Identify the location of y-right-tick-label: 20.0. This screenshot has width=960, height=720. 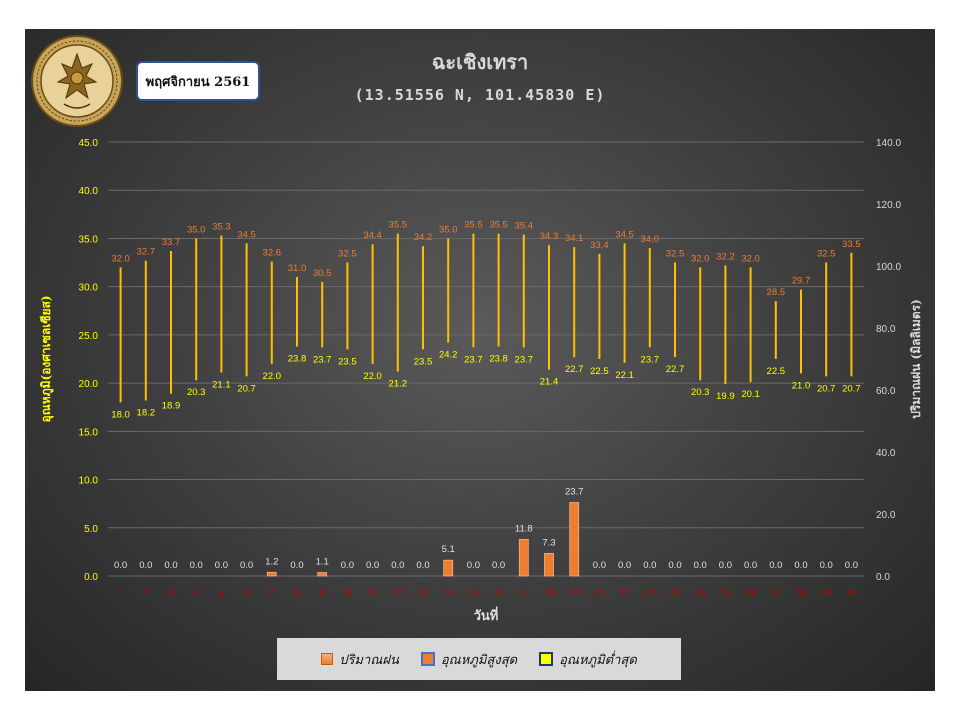
(886, 515).